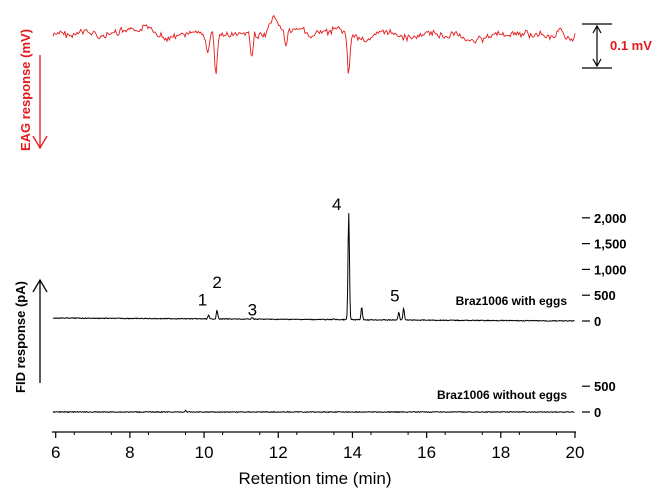 This screenshot has height=494, width=665. Describe the element at coordinates (500, 452) in the screenshot. I see `x-tick-label: 18` at that location.